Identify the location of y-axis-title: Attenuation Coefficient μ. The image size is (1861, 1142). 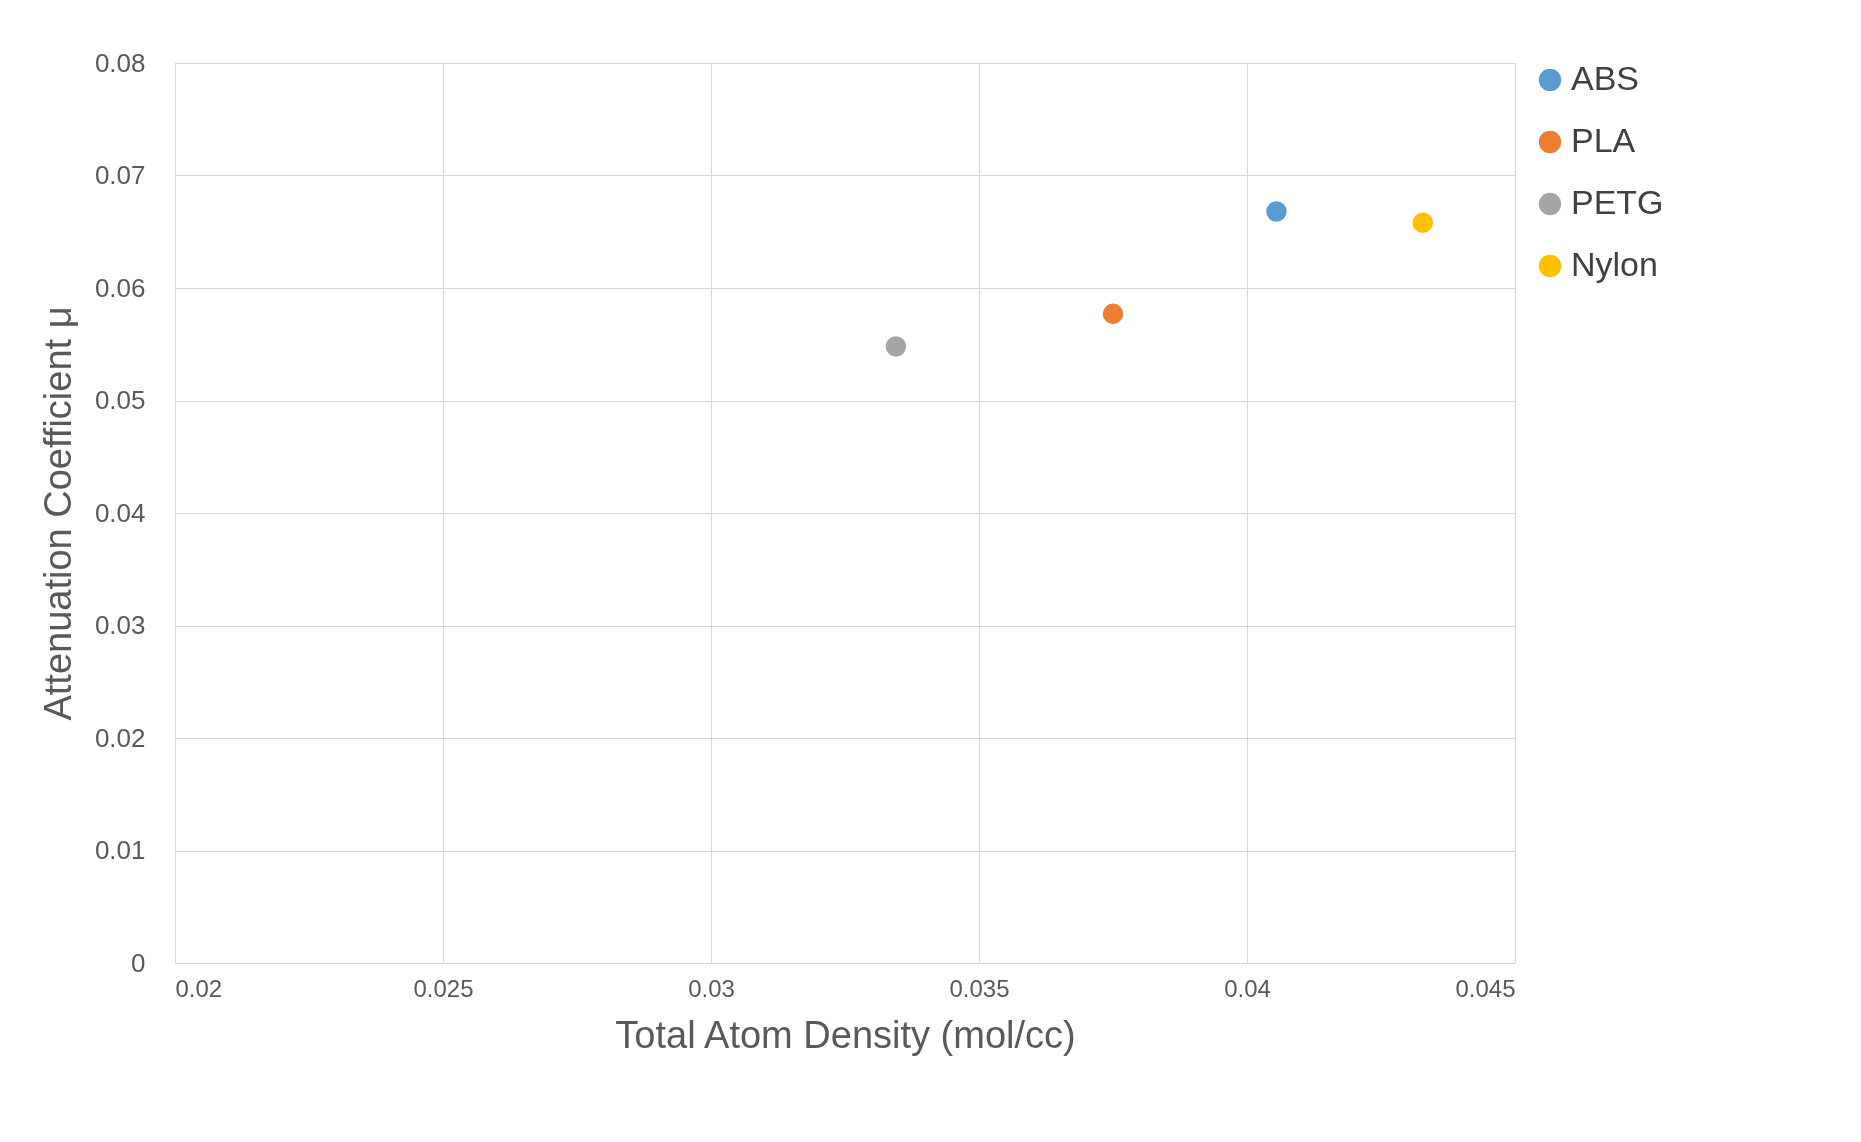
(57, 513).